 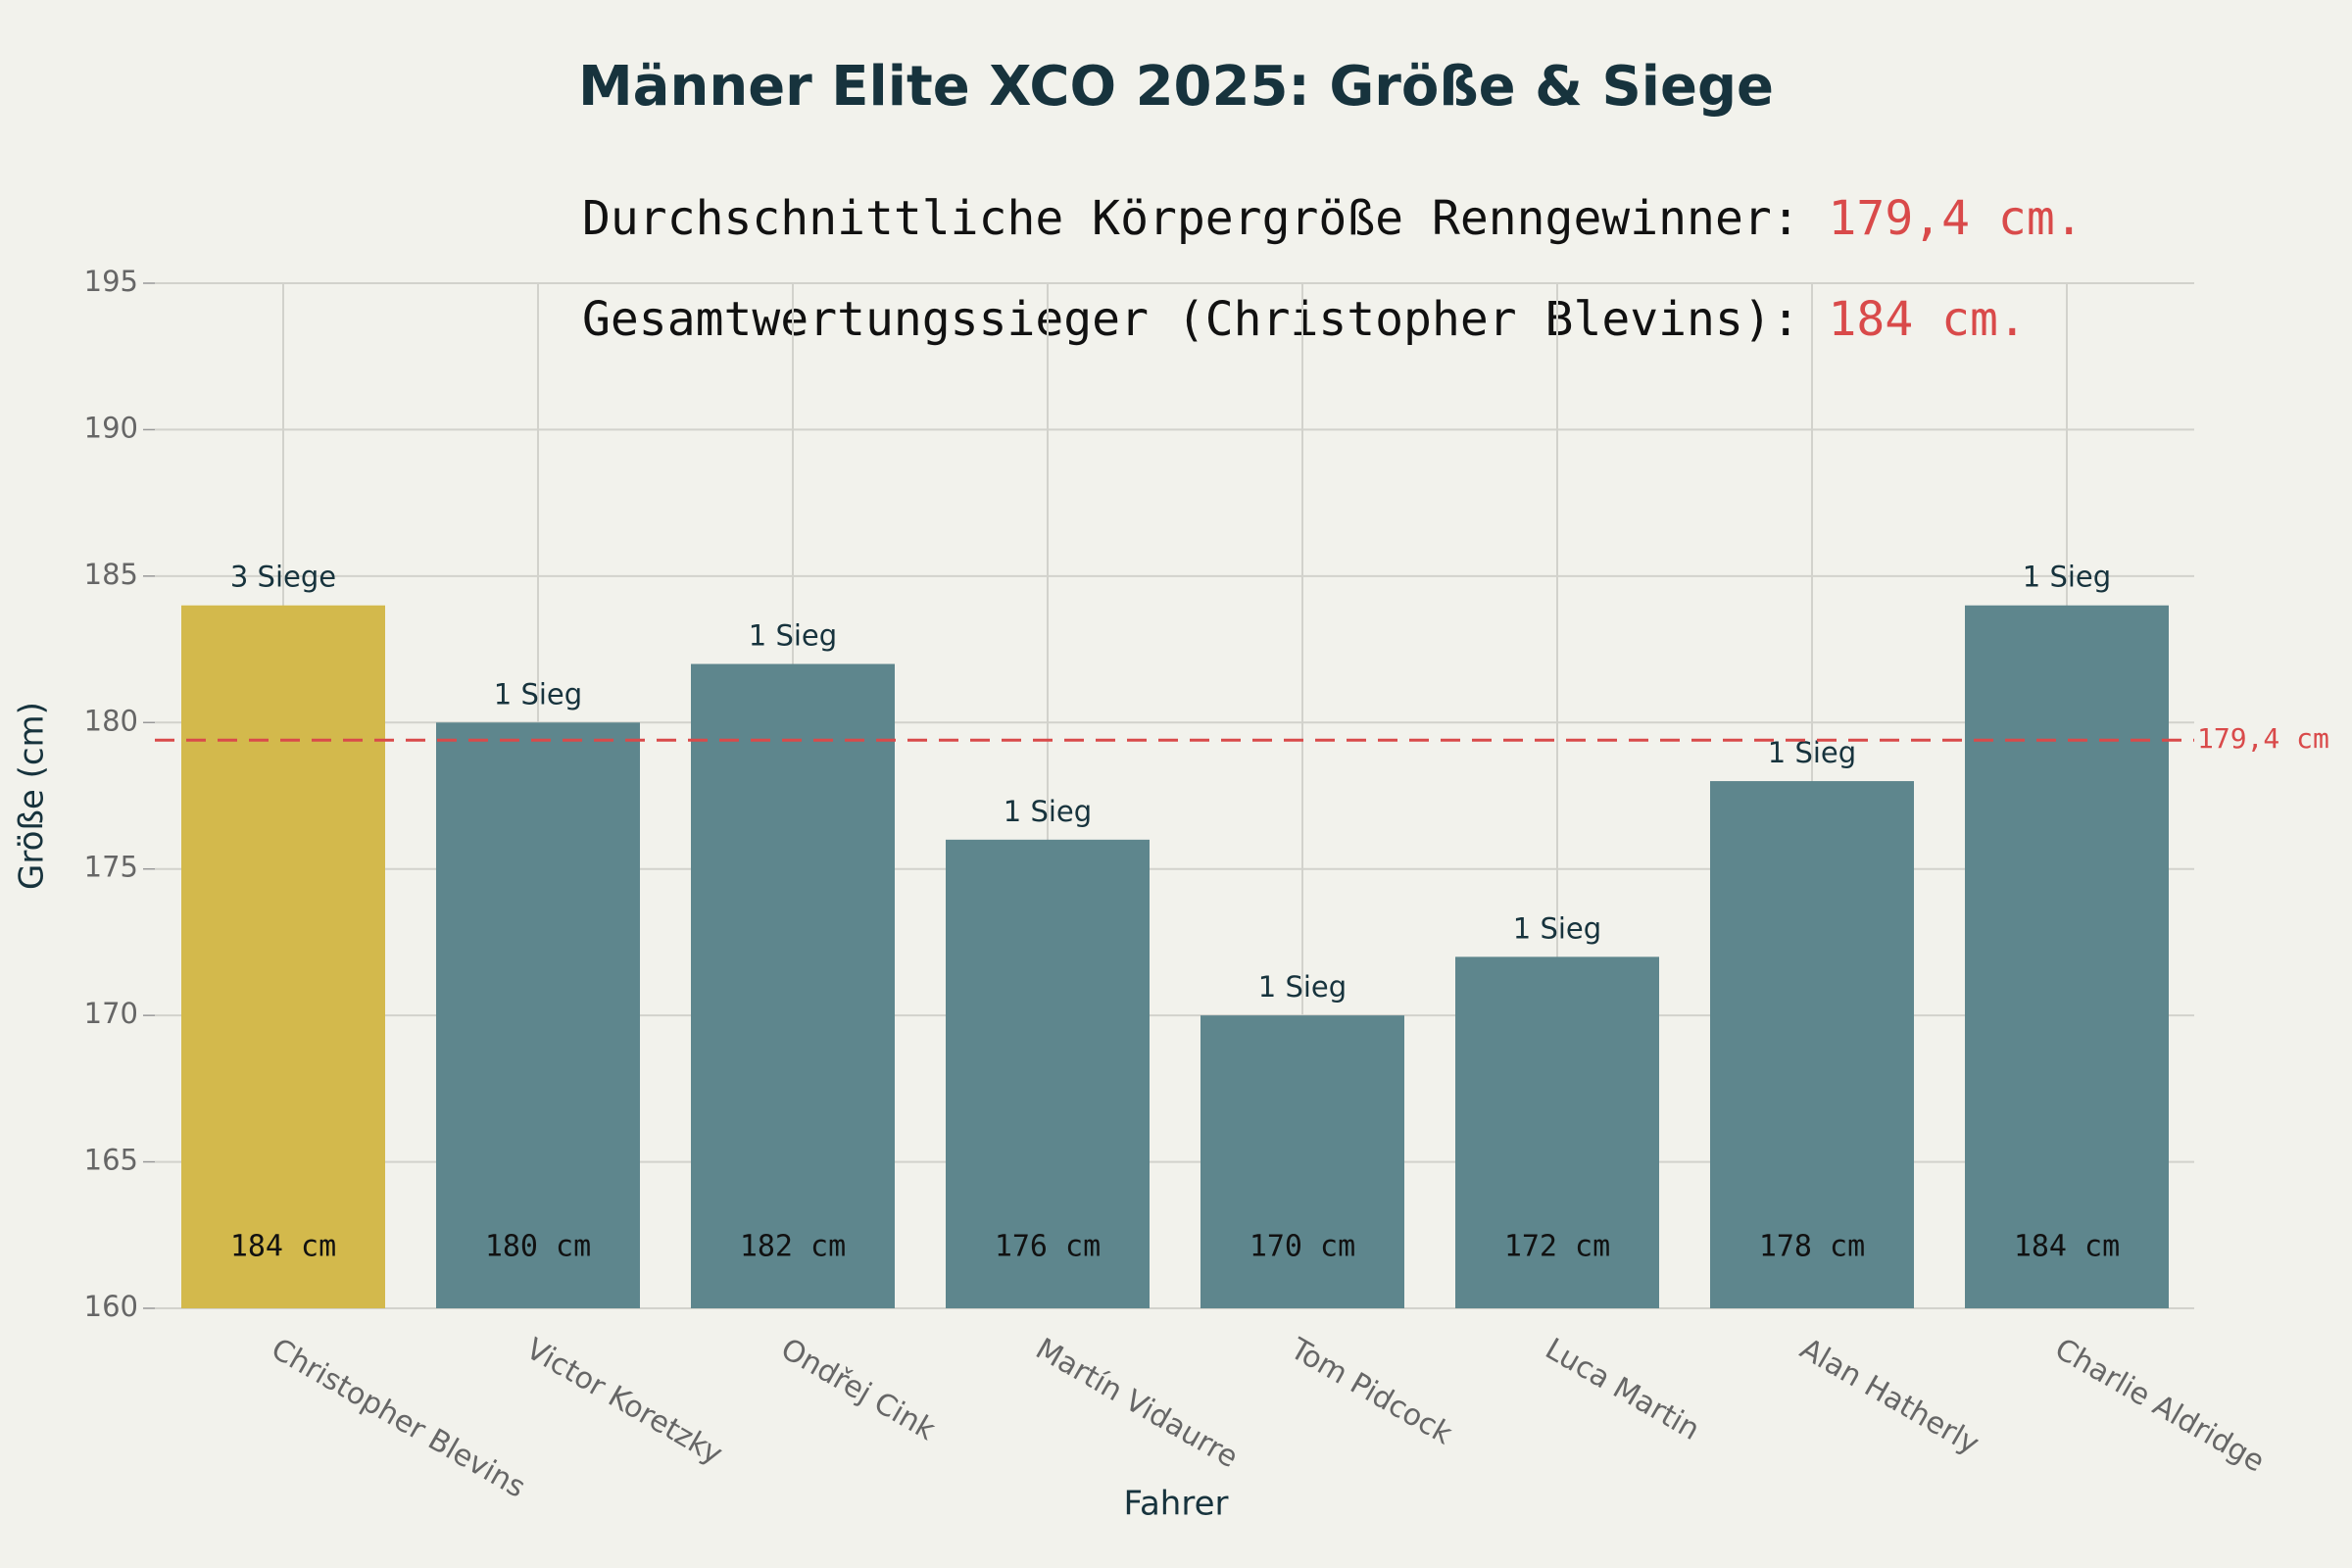 What do you see at coordinates (1371, 1391) in the screenshot?
I see `x-tick-label: Tom Pidcock` at bounding box center [1371, 1391].